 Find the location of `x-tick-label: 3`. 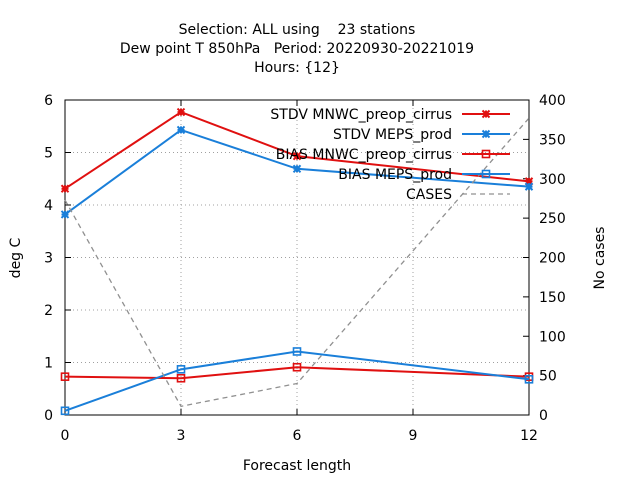

x-tick-label: 3 is located at coordinates (181, 436).